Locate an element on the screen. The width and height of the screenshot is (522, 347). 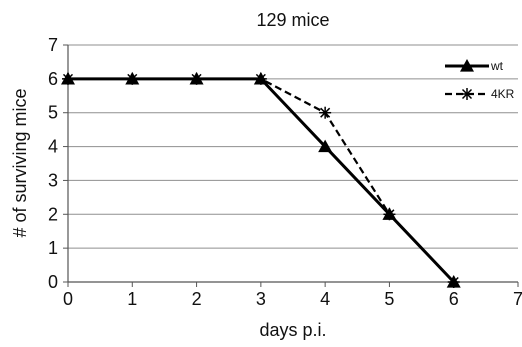
x-tick-label: 5 is located at coordinates (389, 299).